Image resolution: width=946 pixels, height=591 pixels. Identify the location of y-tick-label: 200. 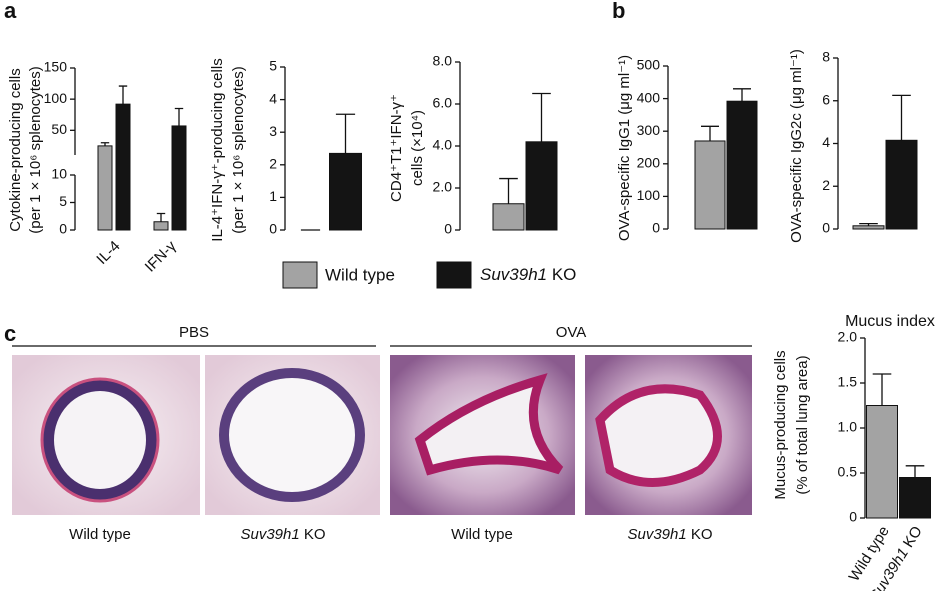
(649, 163).